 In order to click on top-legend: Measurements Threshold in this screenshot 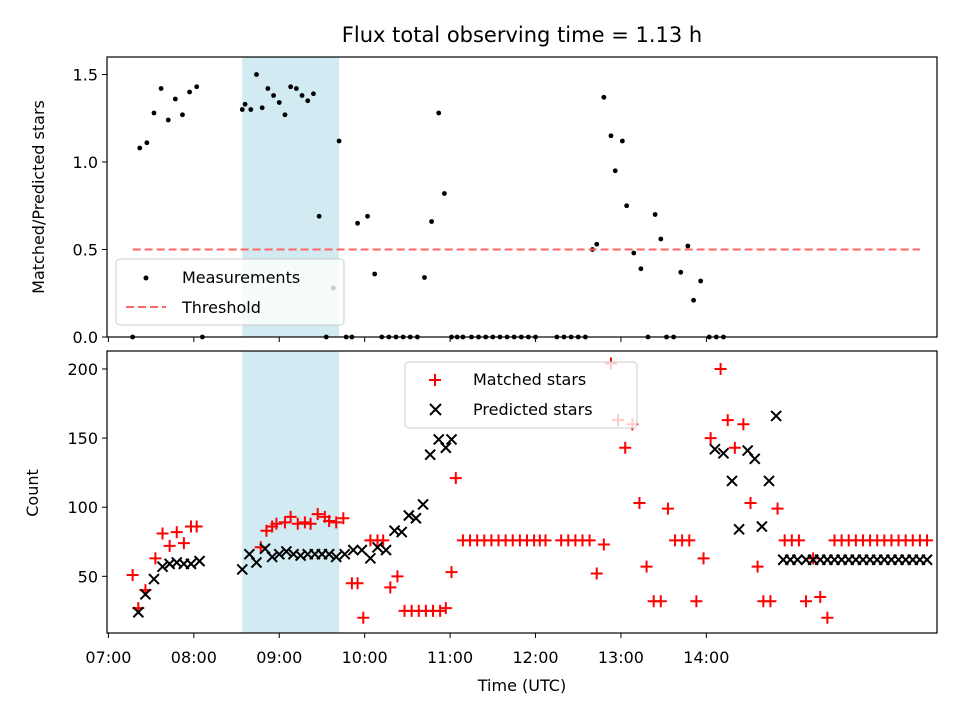, I will do `click(230, 292)`.